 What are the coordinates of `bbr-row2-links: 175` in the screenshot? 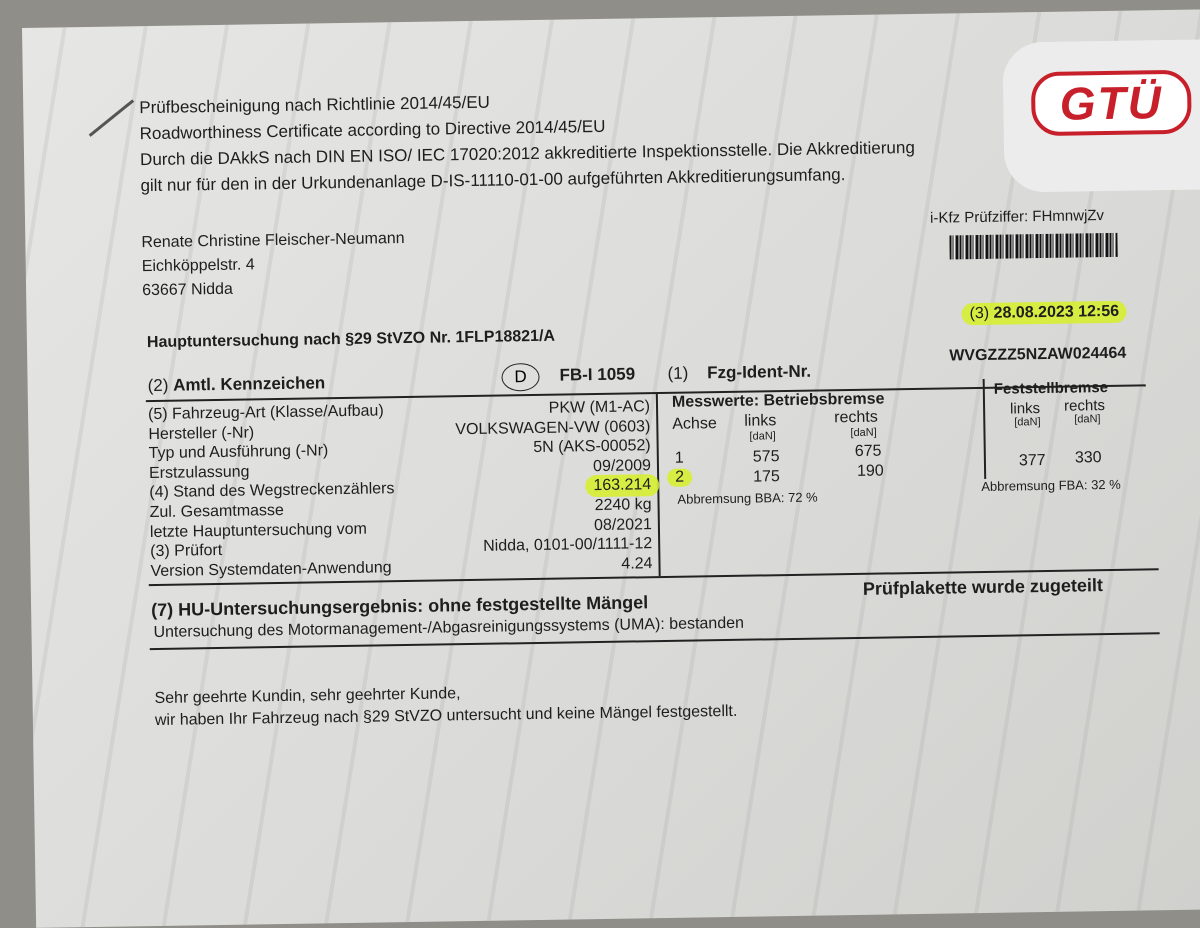 It's located at (766, 477).